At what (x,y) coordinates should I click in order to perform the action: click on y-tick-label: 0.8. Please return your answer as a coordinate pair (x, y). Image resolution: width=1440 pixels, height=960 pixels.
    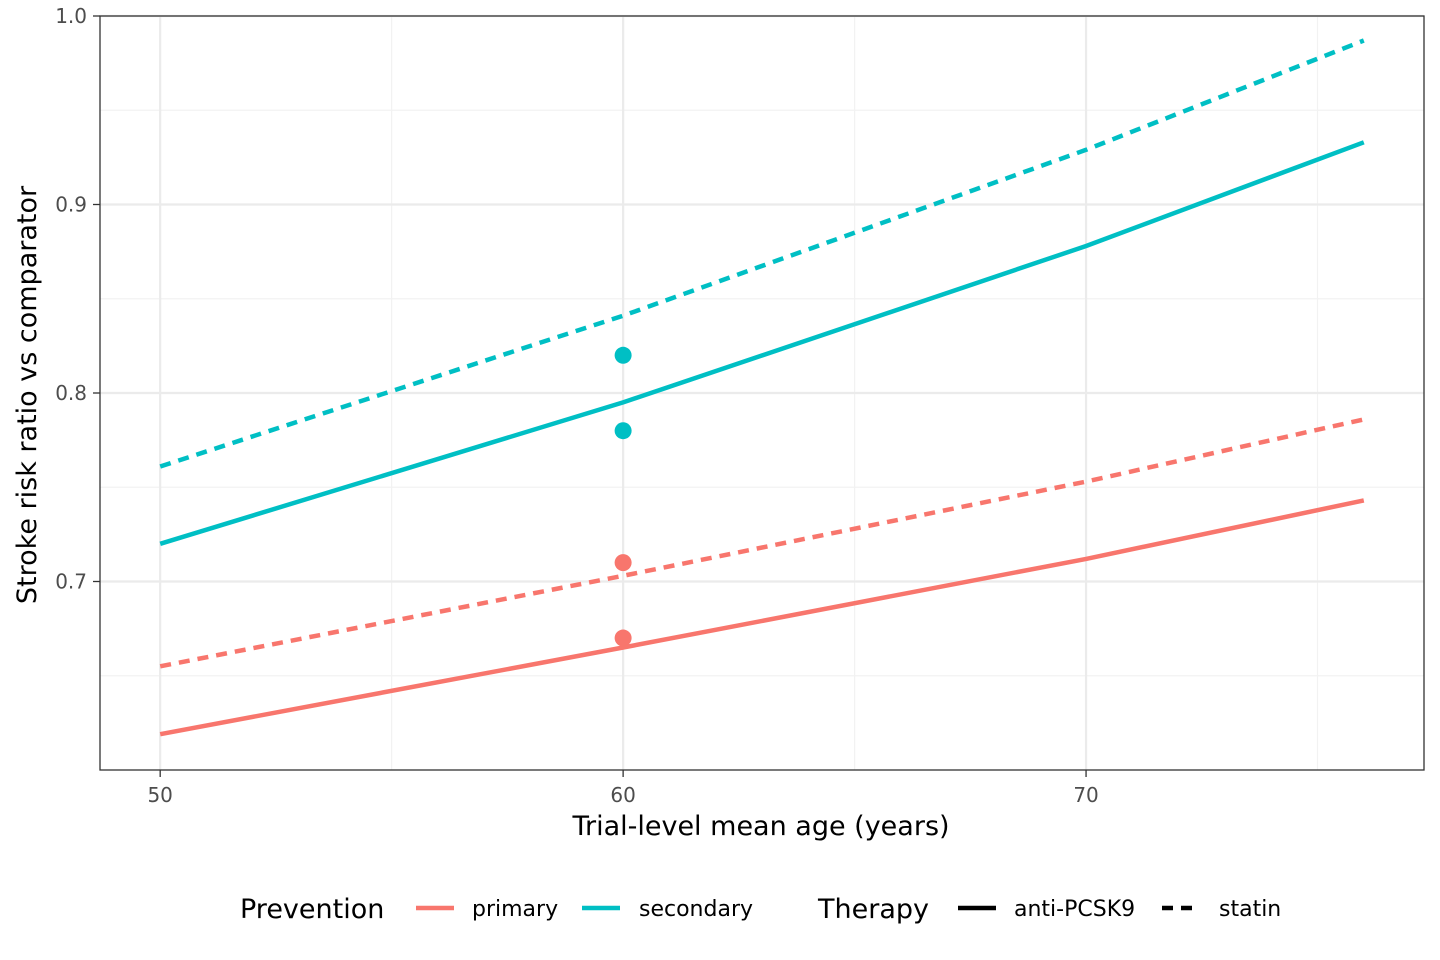
    Looking at the image, I should click on (71, 393).